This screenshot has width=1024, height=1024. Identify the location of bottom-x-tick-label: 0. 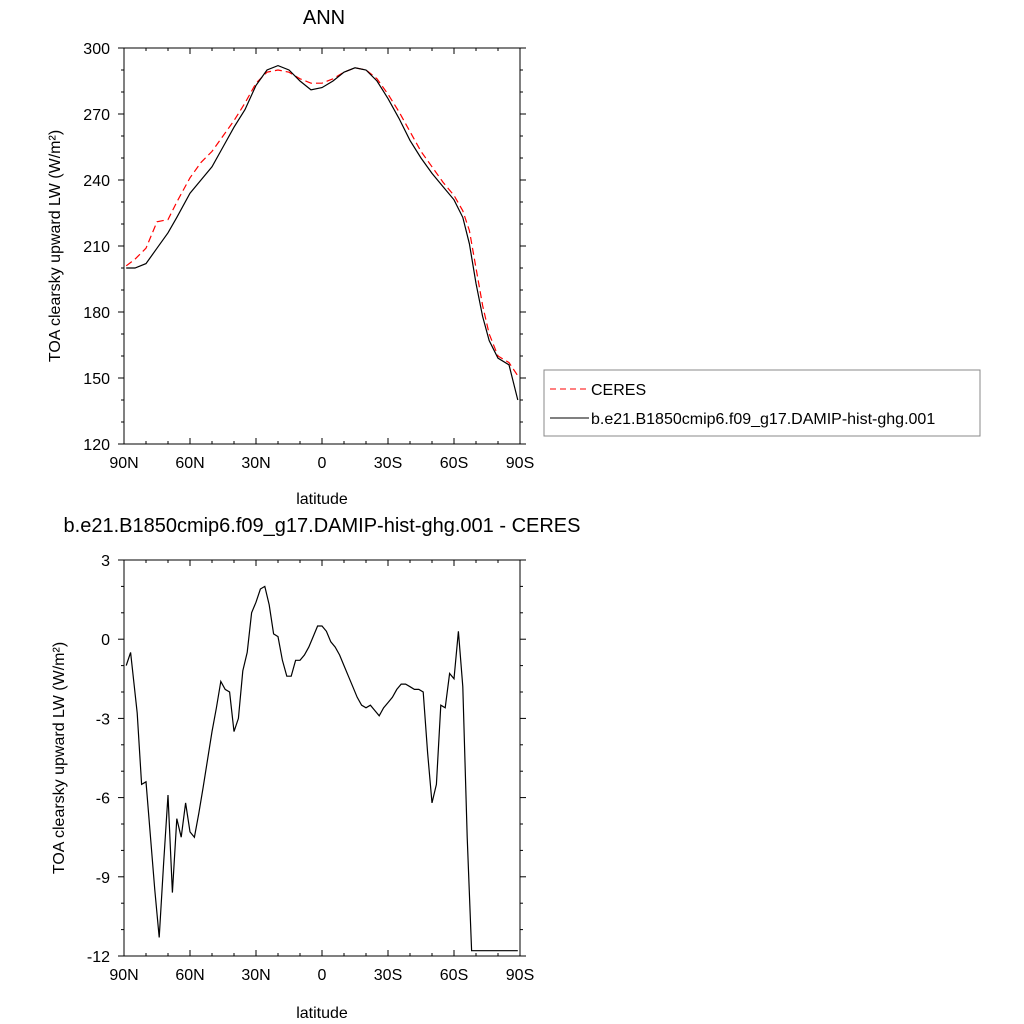
(322, 975).